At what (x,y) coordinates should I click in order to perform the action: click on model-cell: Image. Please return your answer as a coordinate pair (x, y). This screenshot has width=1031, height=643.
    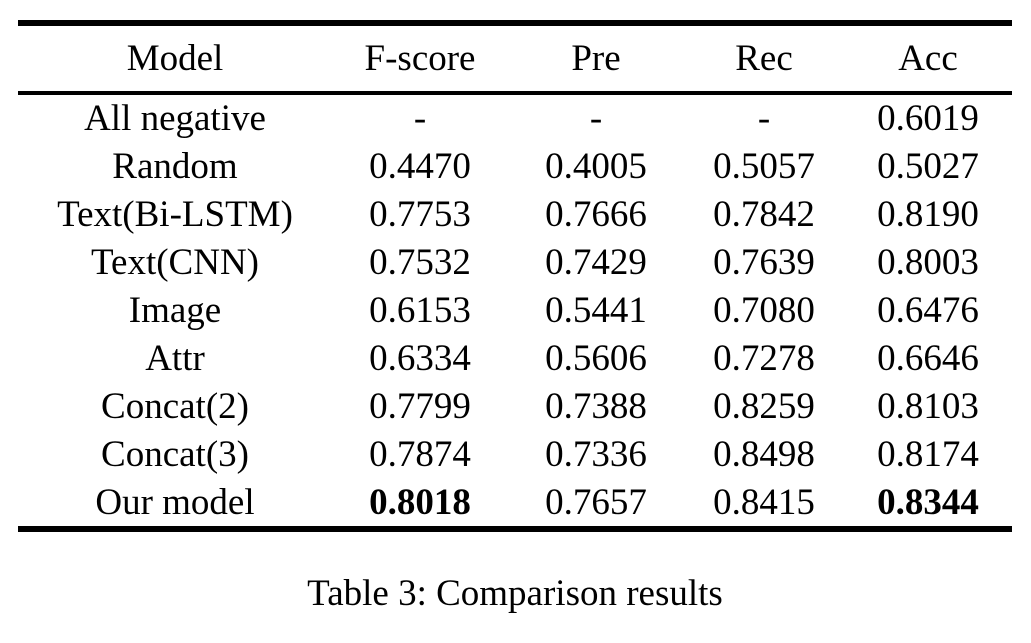
    Looking at the image, I should click on (175, 310).